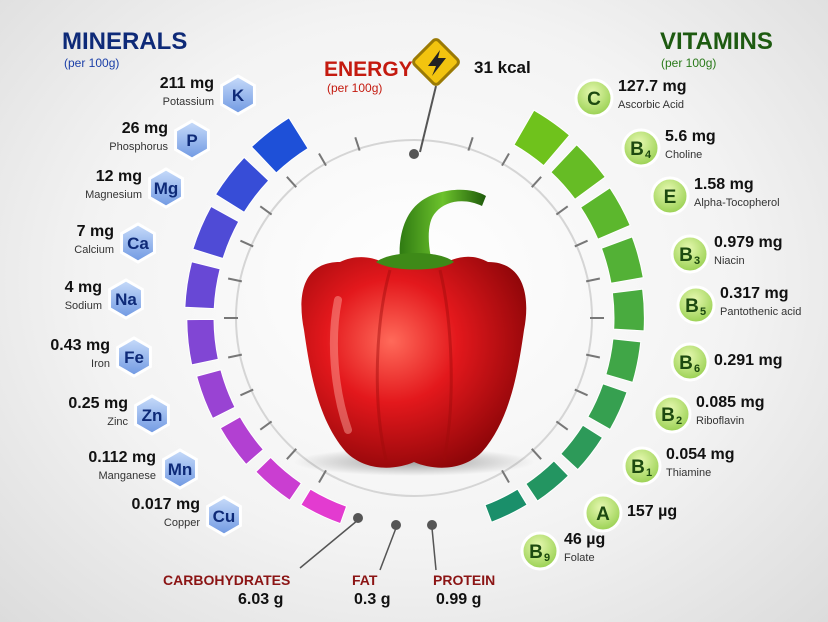 This screenshot has width=828, height=622. I want to click on mineral-name: Copper, so click(181, 523).